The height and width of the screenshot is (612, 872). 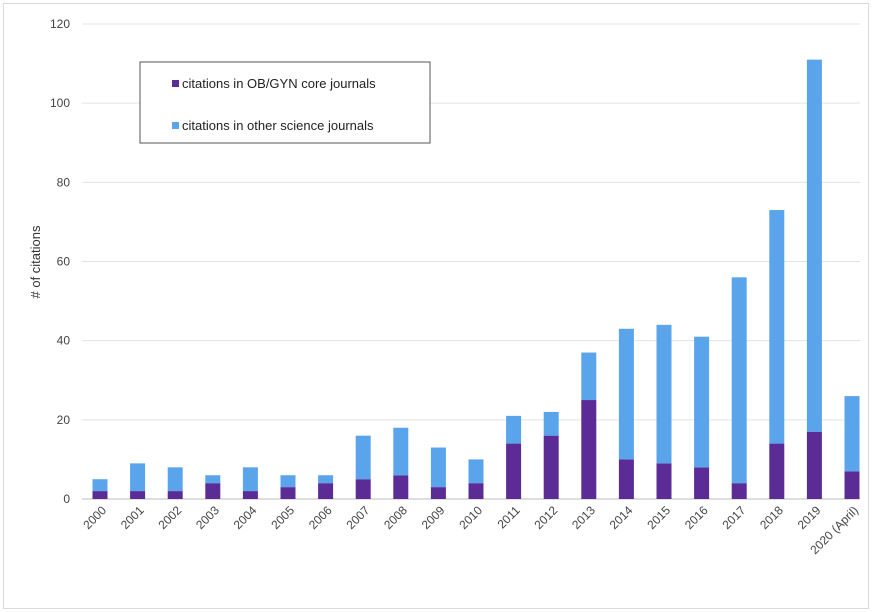 What do you see at coordinates (279, 83) in the screenshot?
I see `legend-label-ob-gyn: citations in OB/GYN core journals` at bounding box center [279, 83].